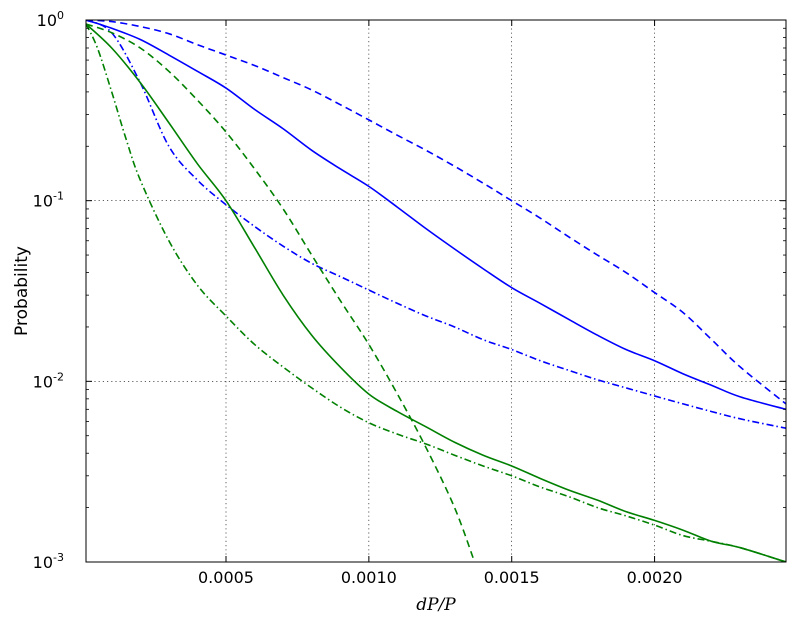 The width and height of the screenshot is (797, 622). I want to click on y-tick-label: 10⁻², so click(48, 380).